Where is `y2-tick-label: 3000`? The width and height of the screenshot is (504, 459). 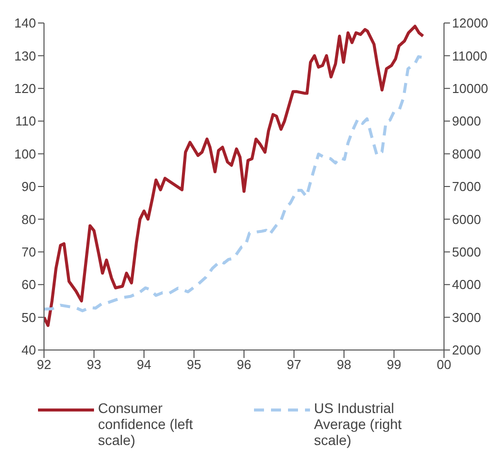 y2-tick-label: 3000 is located at coordinates (466, 317).